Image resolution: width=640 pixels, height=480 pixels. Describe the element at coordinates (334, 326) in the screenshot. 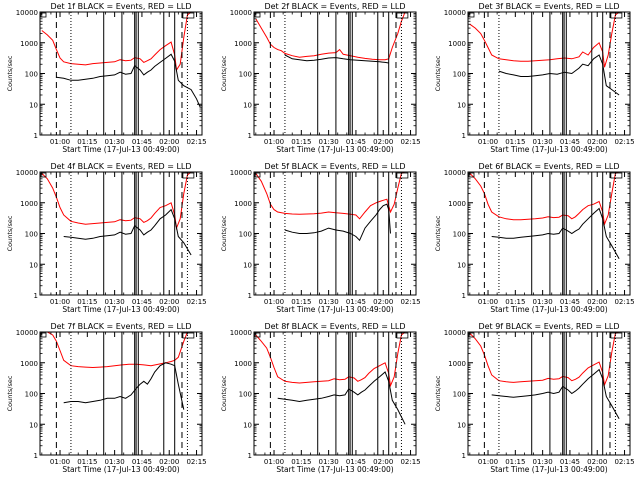

I see `chart-title: Det 8f BLACK = Events, RED = LLD` at that location.